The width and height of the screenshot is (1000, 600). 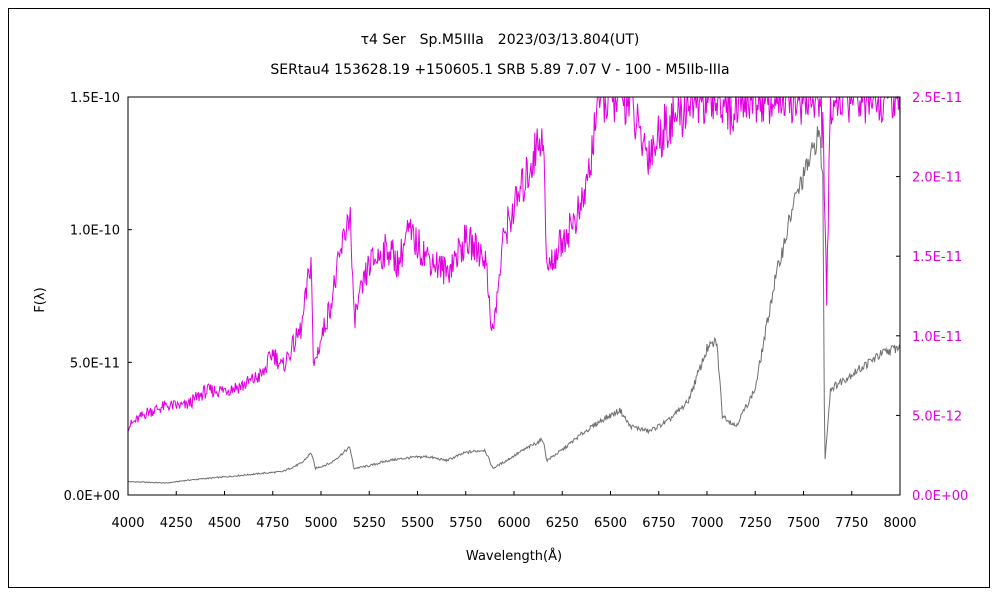 What do you see at coordinates (320, 523) in the screenshot?
I see `x-tick-label: 5000` at bounding box center [320, 523].